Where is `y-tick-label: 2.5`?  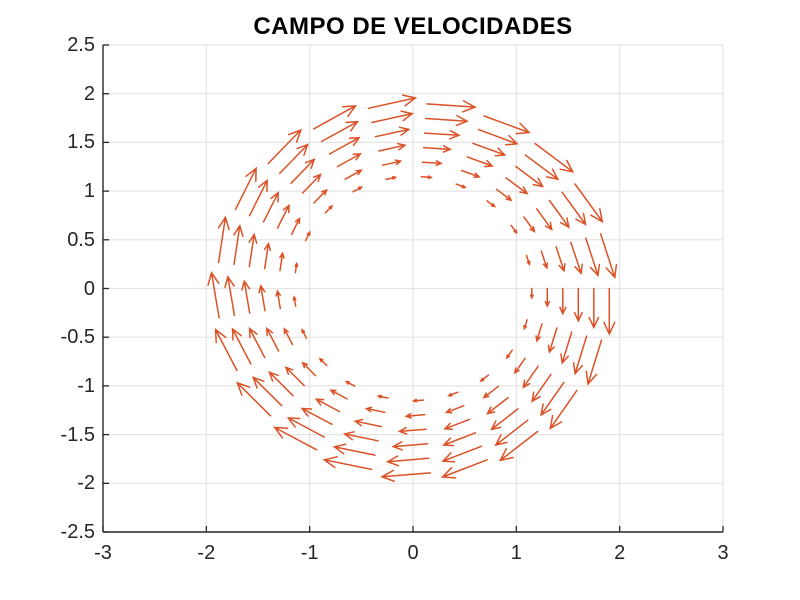
y-tick-label: 2.5 is located at coordinates (81, 45).